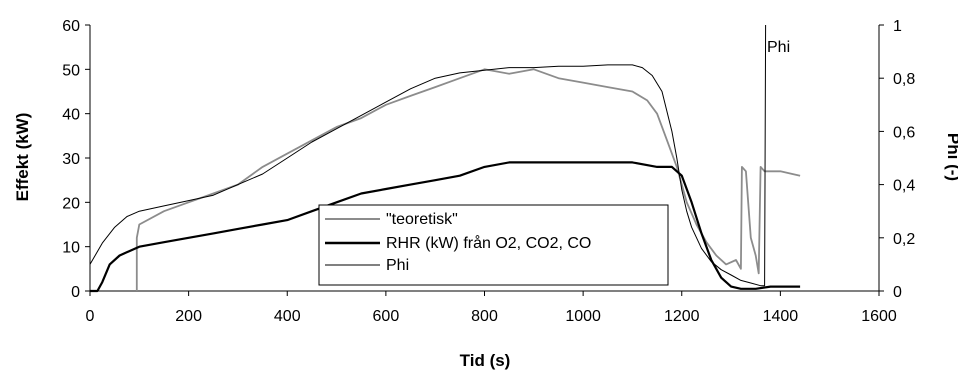  Describe the element at coordinates (904, 132) in the screenshot. I see `y2-tick-label: 0,6` at that location.